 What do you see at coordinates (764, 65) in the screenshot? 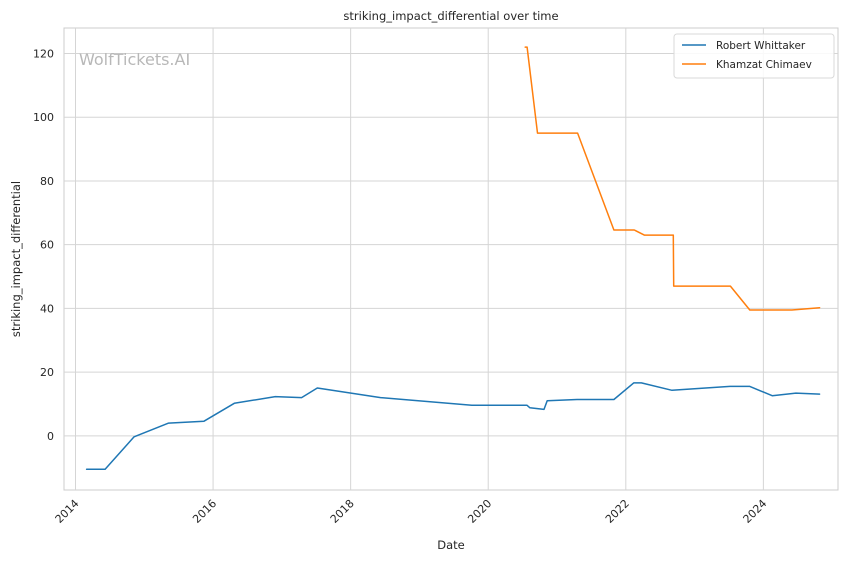
I see `legend-label-khamzat-chimaev: Khamzat Chimaev` at bounding box center [764, 65].